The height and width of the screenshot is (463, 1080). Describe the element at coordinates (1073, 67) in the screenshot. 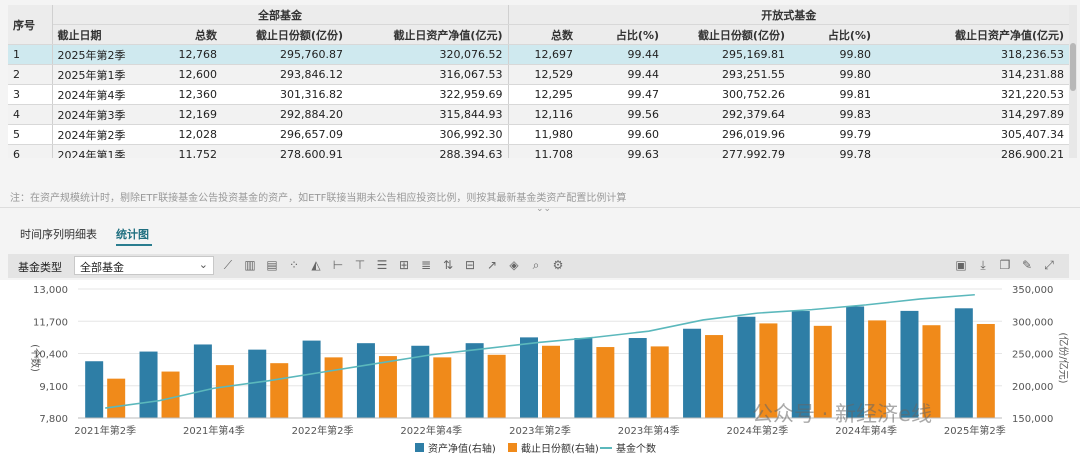

I see `scrollbar-thumb` at that location.